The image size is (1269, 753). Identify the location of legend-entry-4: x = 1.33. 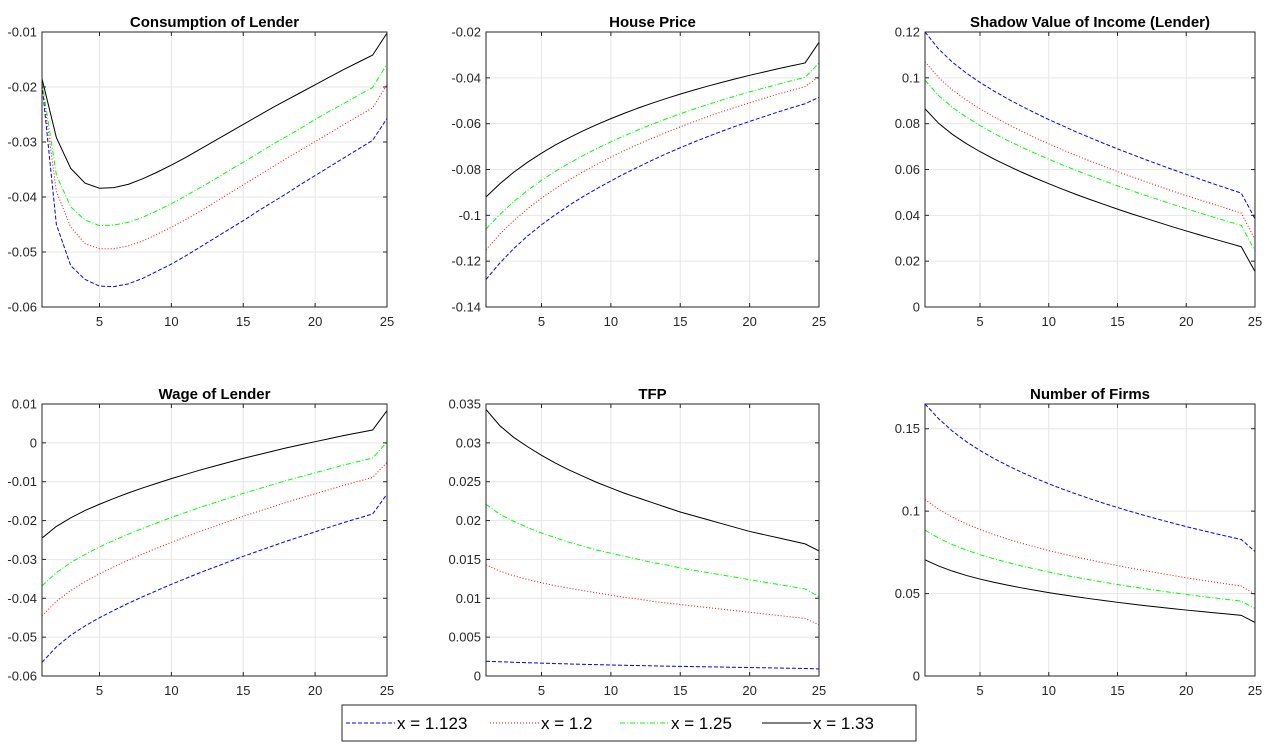
(818, 723).